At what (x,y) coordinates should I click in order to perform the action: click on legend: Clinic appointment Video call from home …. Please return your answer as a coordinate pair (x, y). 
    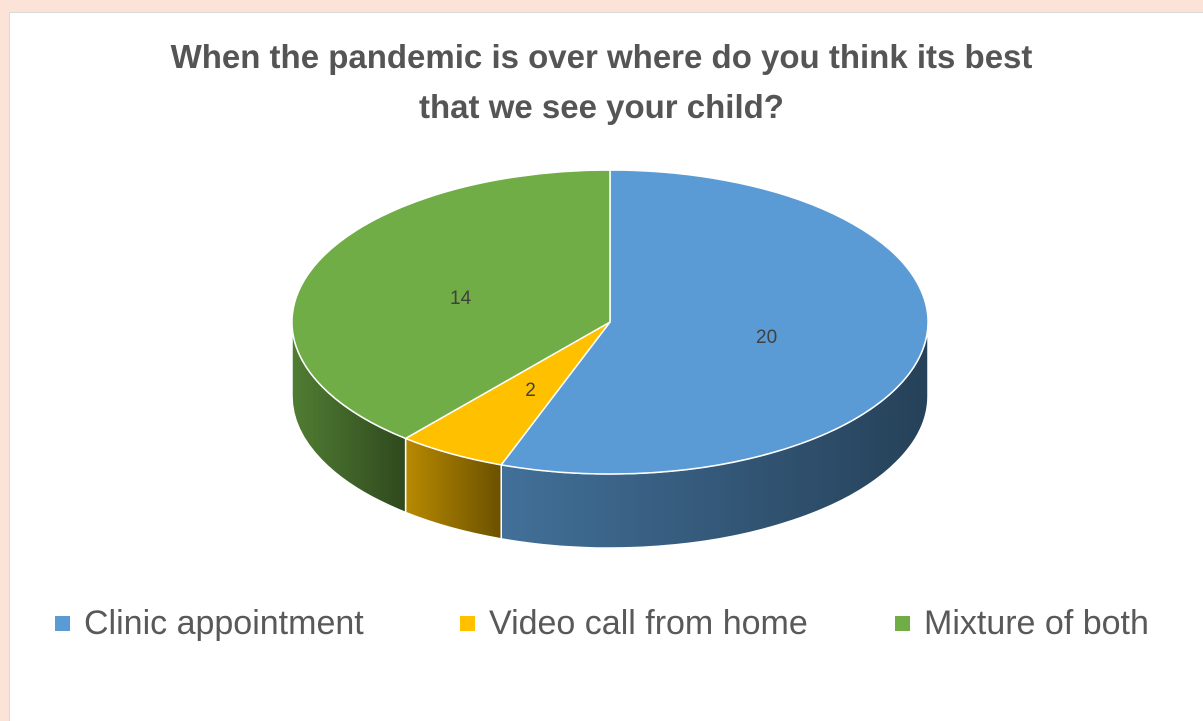
    Looking at the image, I should click on (601, 623).